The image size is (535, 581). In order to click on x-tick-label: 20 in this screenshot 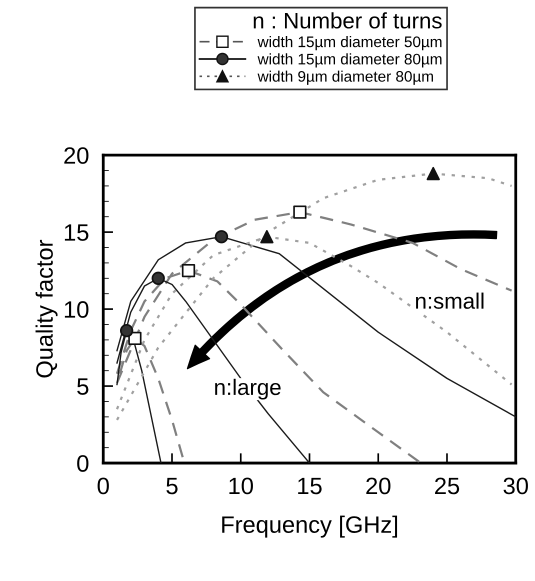, I will do `click(378, 486)`.